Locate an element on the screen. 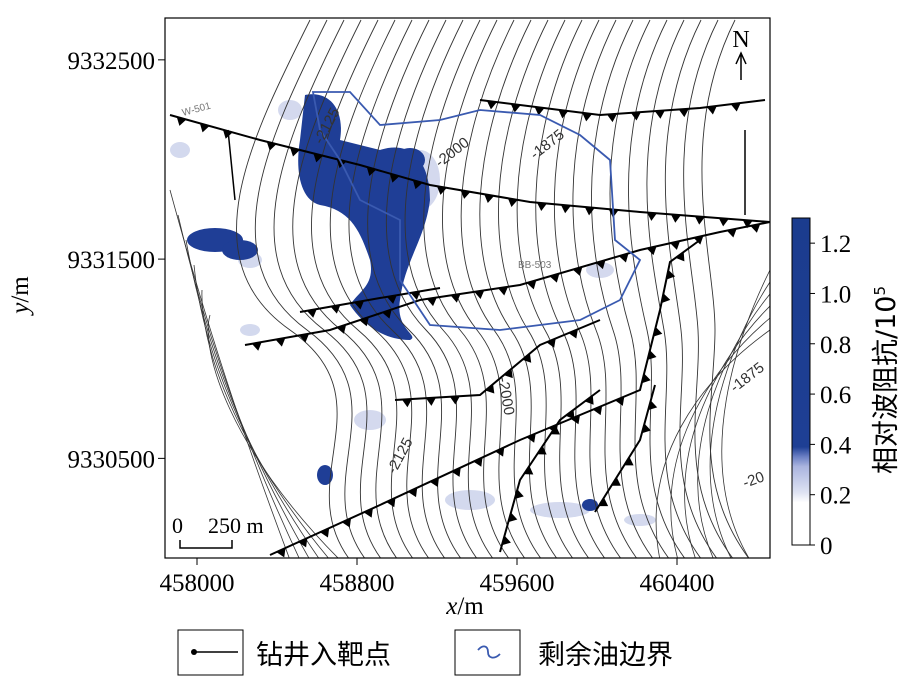 The image size is (923, 683). colorbar-tick-label: 0 is located at coordinates (826, 546).